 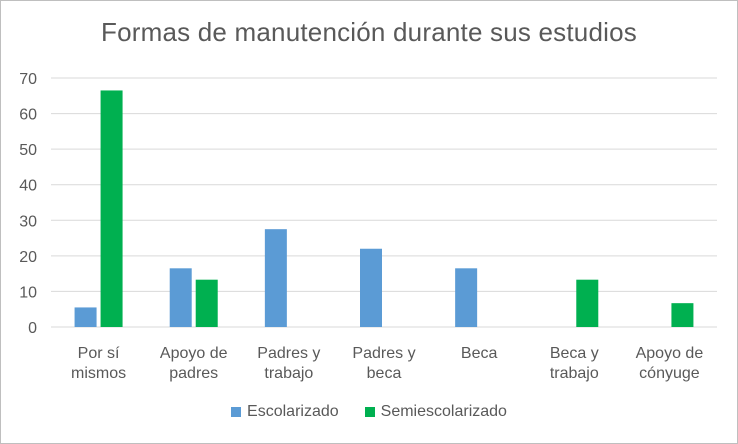 What do you see at coordinates (236, 412) in the screenshot?
I see `legend-swatch-escolarizado` at bounding box center [236, 412].